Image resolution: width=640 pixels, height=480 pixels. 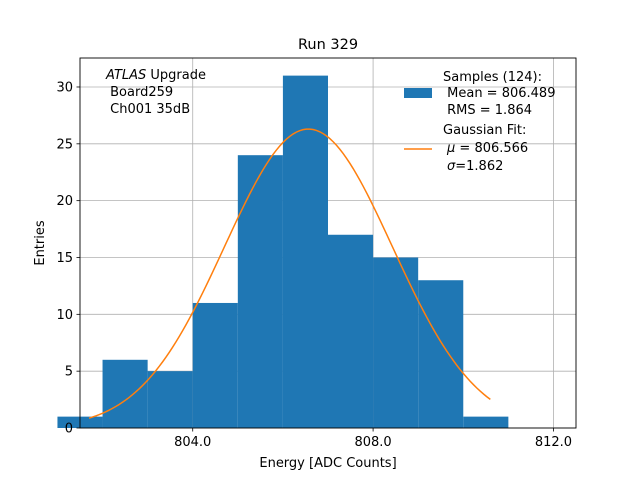 What do you see at coordinates (327, 463) in the screenshot?
I see `x-axis-label: Energy [ADC Counts]` at bounding box center [327, 463].